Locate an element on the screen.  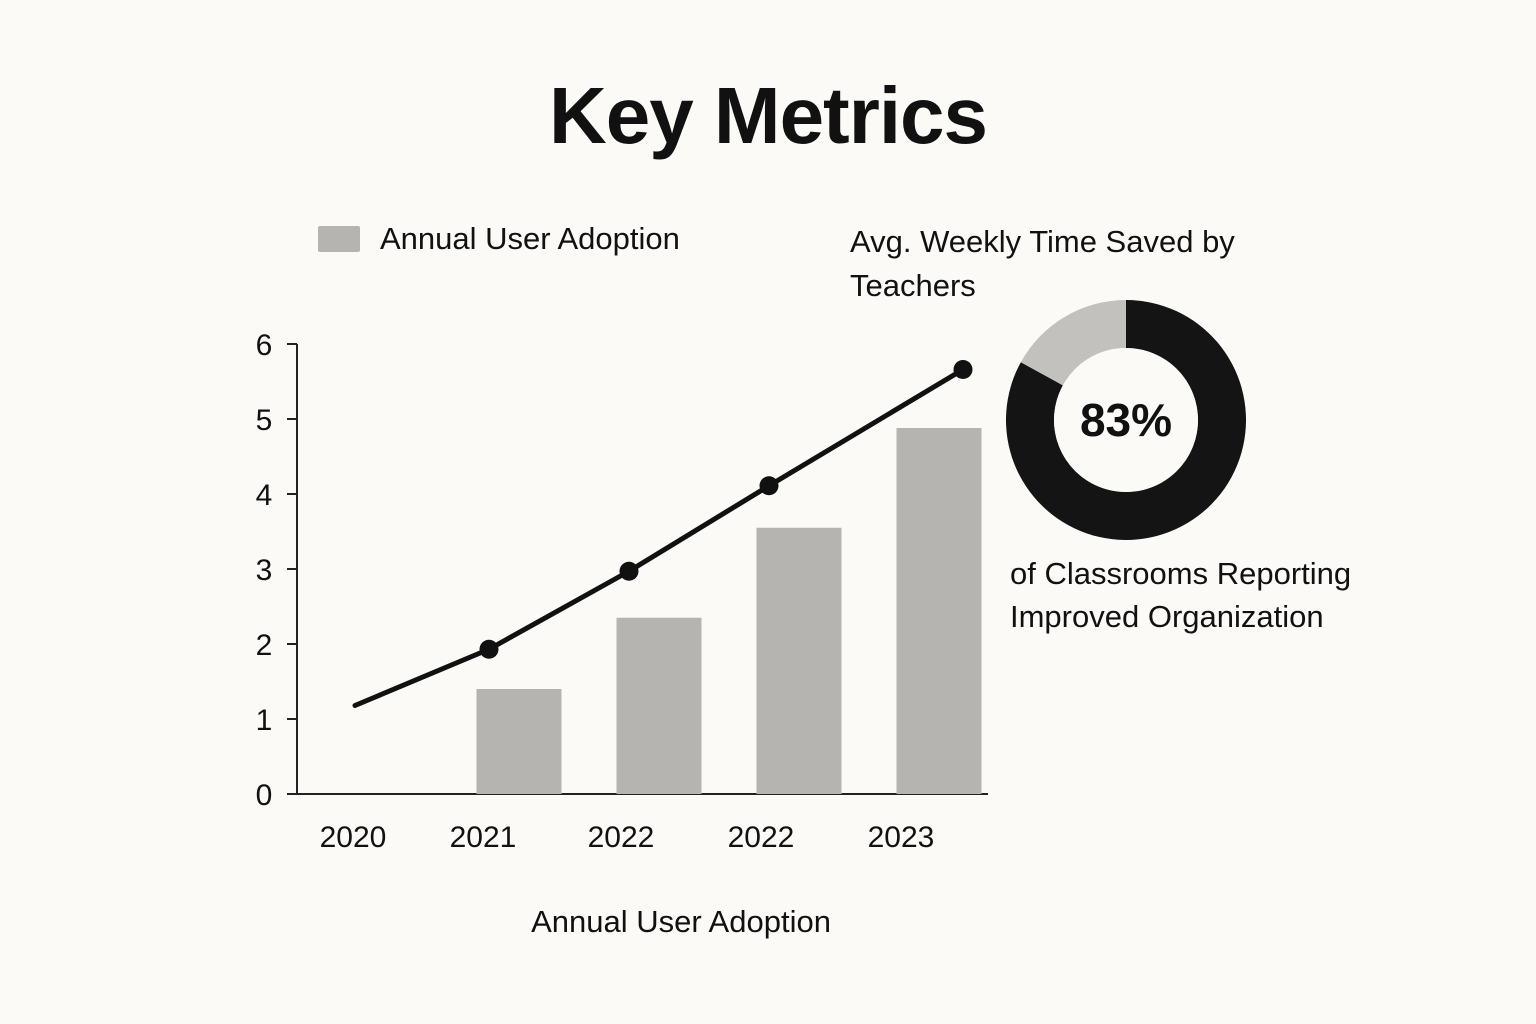
y-tick-label-0: 0 is located at coordinates (264, 795).